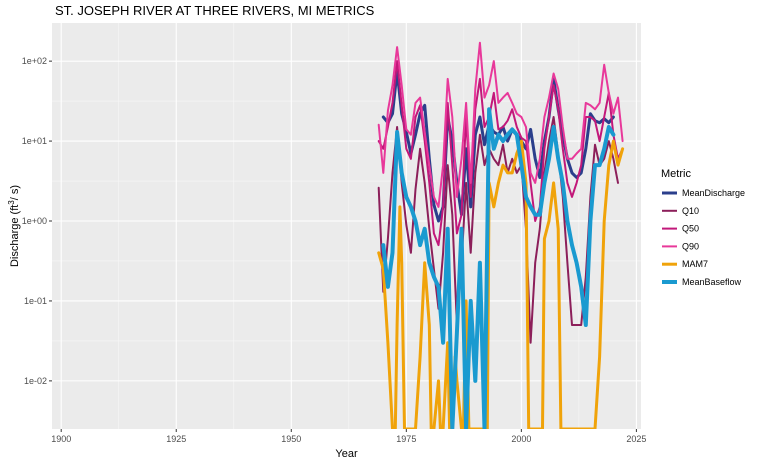 The width and height of the screenshot is (757, 464). What do you see at coordinates (713, 193) in the screenshot?
I see `legend-label-meandischarge: MeanDischarge` at bounding box center [713, 193].